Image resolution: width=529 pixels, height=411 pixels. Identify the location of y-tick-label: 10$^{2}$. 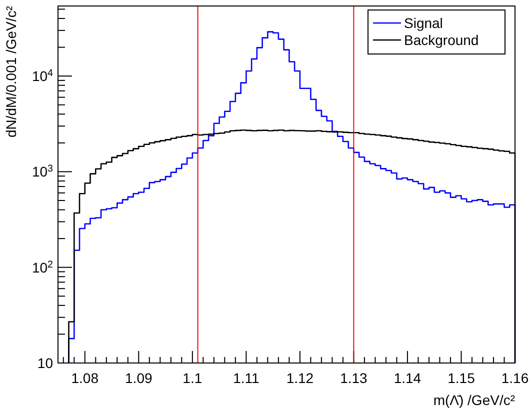
(42, 267).